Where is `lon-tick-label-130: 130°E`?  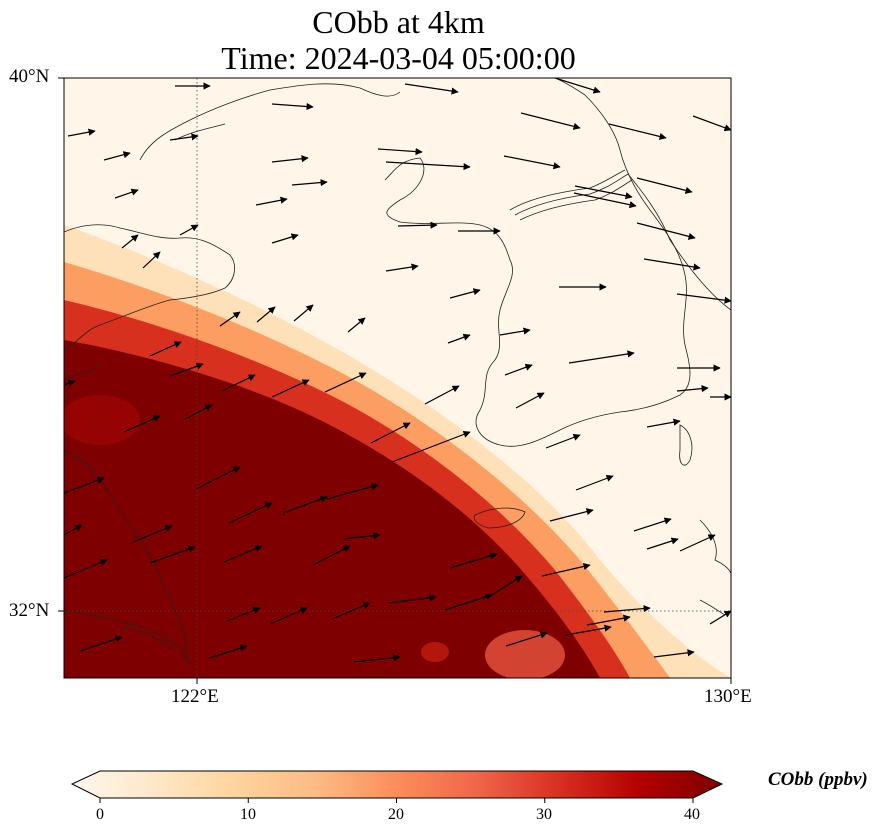
lon-tick-label-130: 130°E is located at coordinates (728, 696).